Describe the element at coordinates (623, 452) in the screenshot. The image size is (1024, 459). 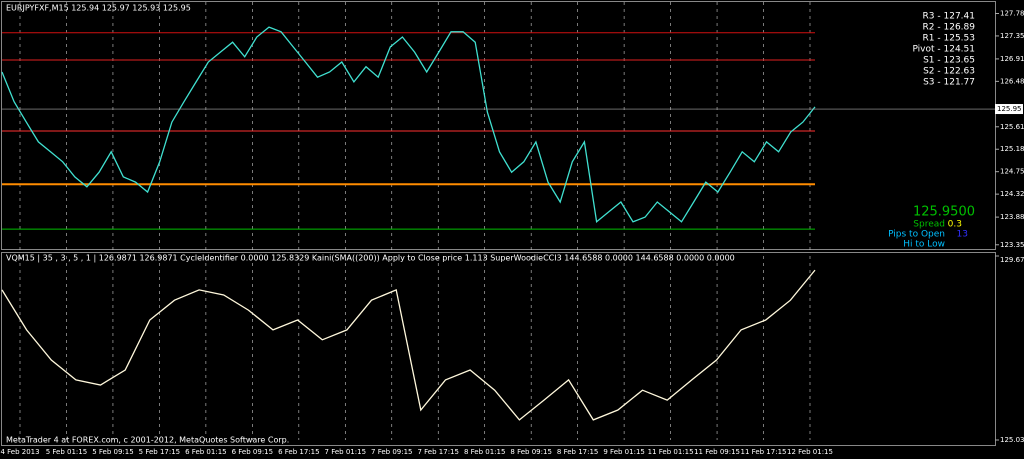
I see `x-tick-label: 9 Feb 01:15` at that location.